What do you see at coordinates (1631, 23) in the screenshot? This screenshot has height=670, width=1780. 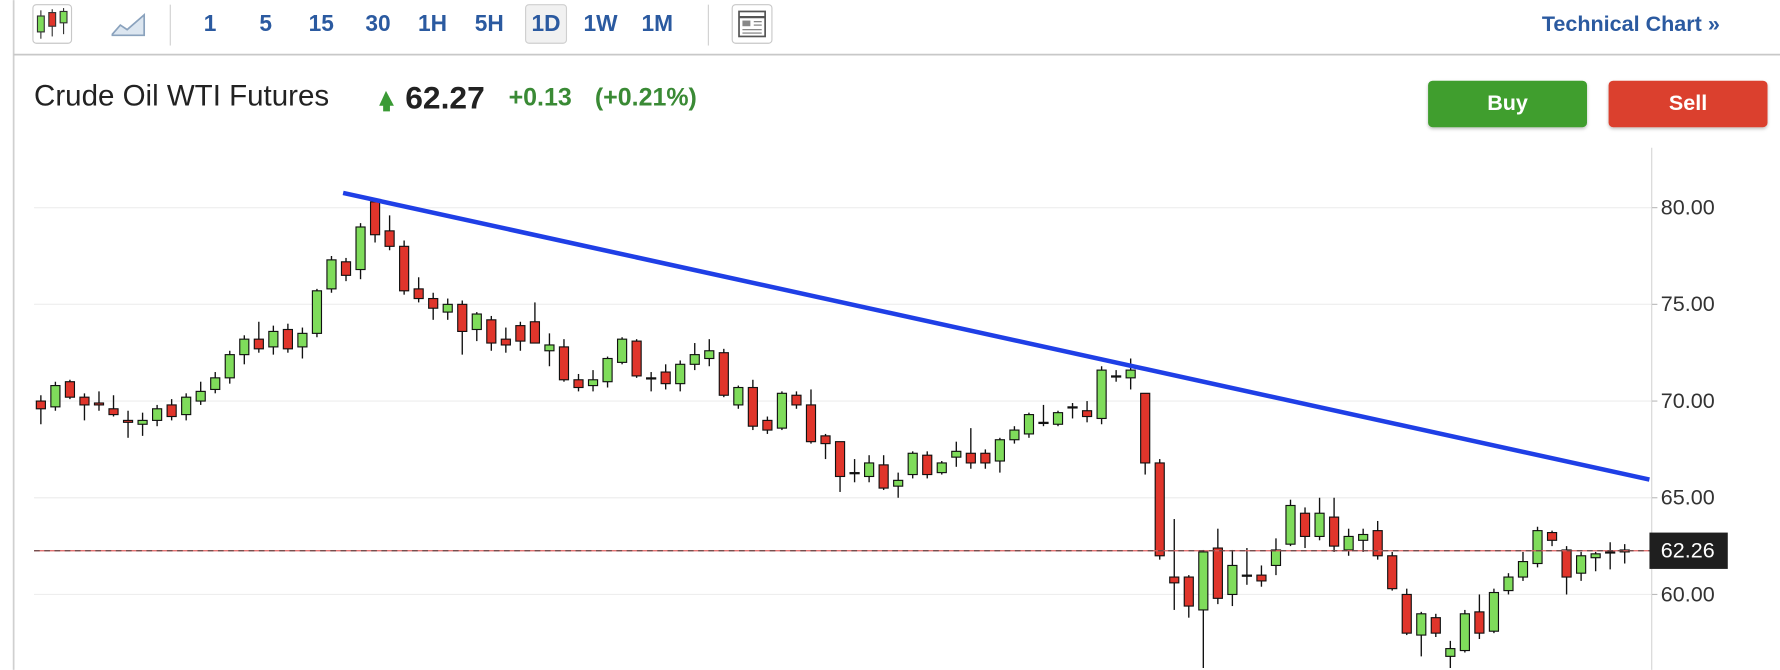 I see `technical-chart-link: Technical Chart »` at bounding box center [1631, 23].